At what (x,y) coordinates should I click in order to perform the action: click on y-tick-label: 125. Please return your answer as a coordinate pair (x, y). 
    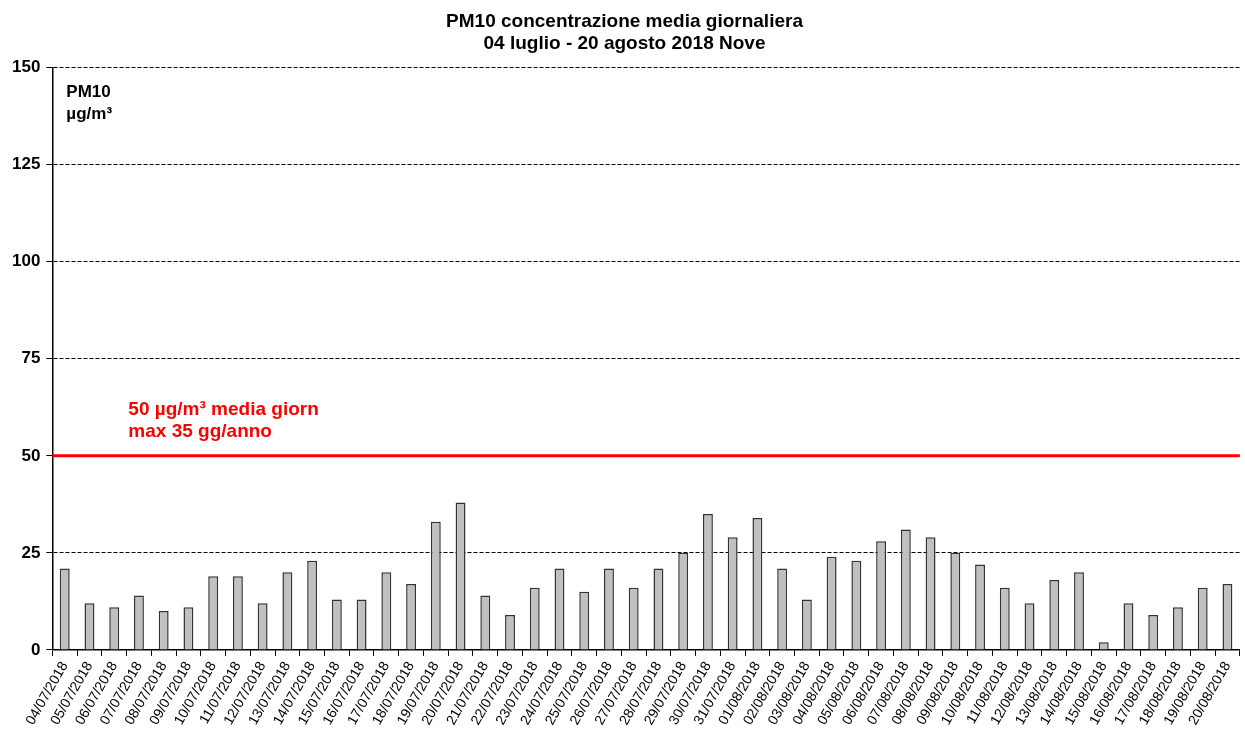
    Looking at the image, I should click on (26, 164).